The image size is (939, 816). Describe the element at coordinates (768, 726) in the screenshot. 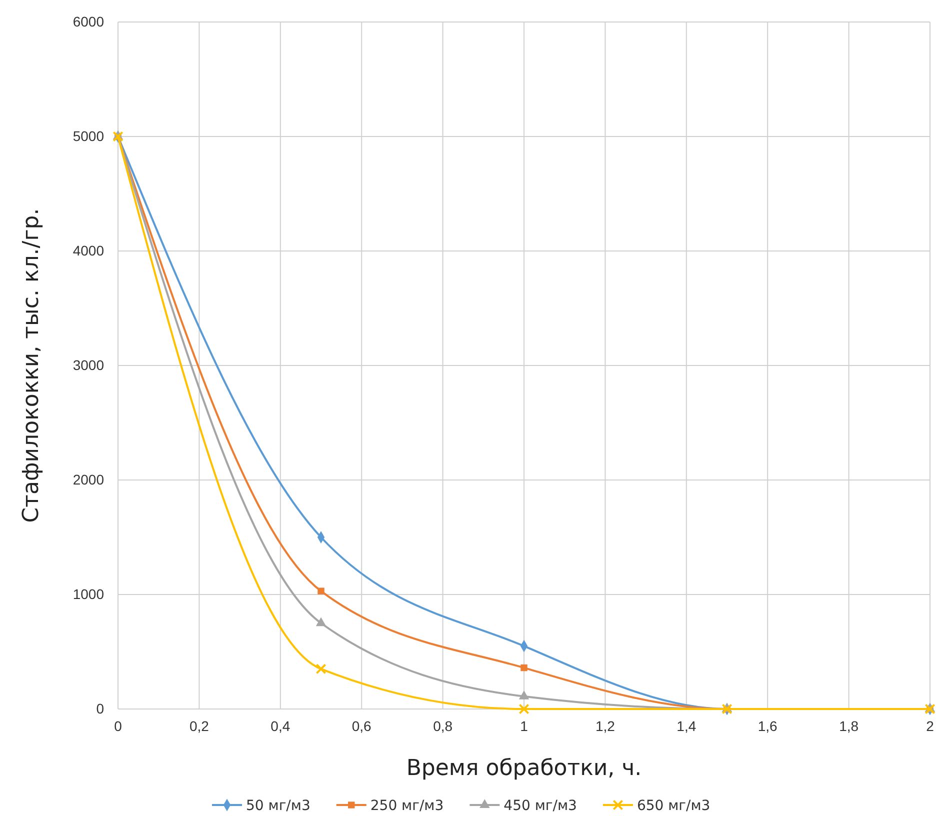

I see `x-tick-label: 1,6` at that location.